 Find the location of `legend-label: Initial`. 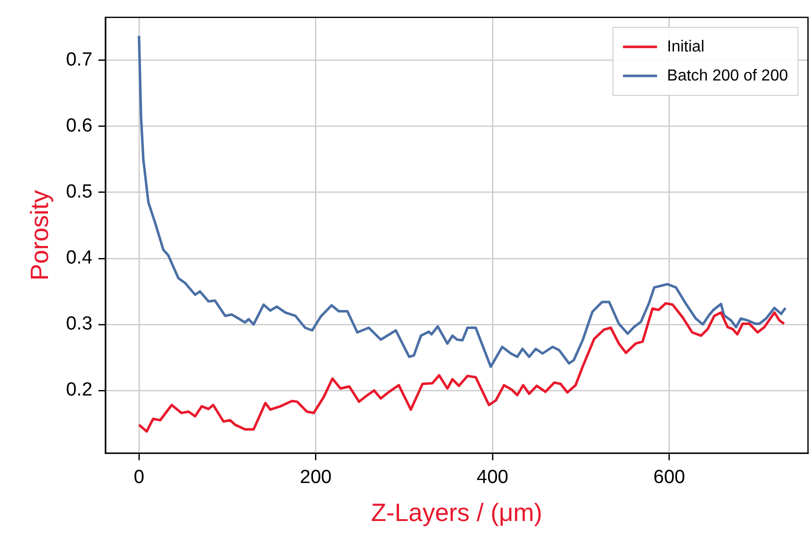

legend-label: Initial is located at coordinates (685, 47).